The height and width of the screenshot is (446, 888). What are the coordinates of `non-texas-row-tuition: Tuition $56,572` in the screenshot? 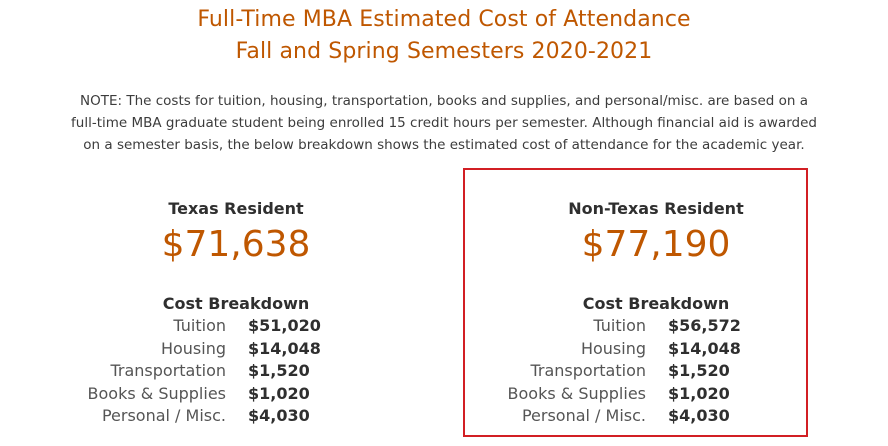 It's located at (580, 327).